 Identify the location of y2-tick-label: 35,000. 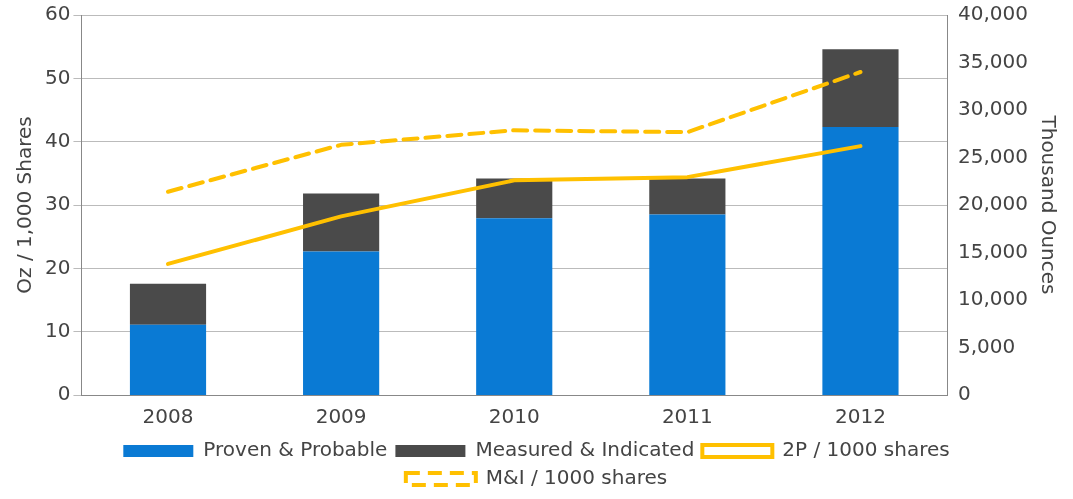
(993, 60).